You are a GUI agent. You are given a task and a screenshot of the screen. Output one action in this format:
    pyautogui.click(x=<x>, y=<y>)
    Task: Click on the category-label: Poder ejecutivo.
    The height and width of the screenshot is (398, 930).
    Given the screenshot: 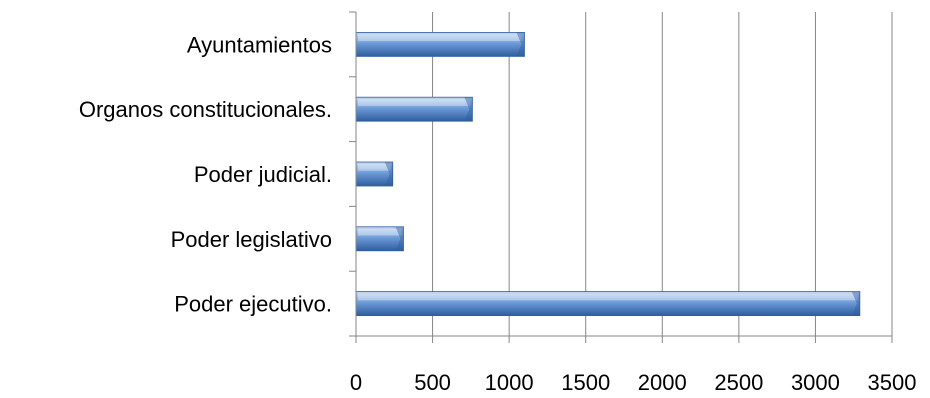 What is the action you would take?
    pyautogui.click(x=253, y=304)
    